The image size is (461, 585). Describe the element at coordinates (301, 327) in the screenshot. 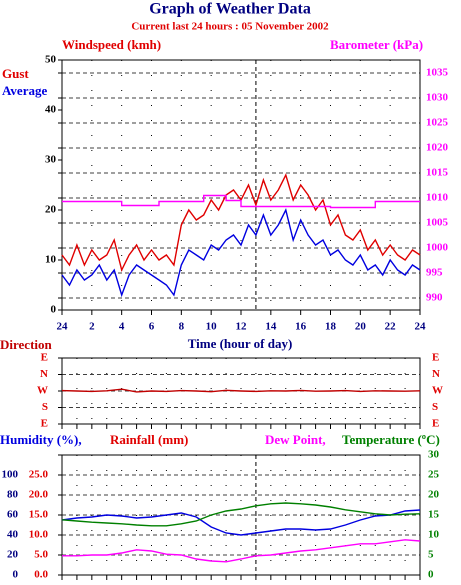

I see `x-tick-label: 16` at that location.